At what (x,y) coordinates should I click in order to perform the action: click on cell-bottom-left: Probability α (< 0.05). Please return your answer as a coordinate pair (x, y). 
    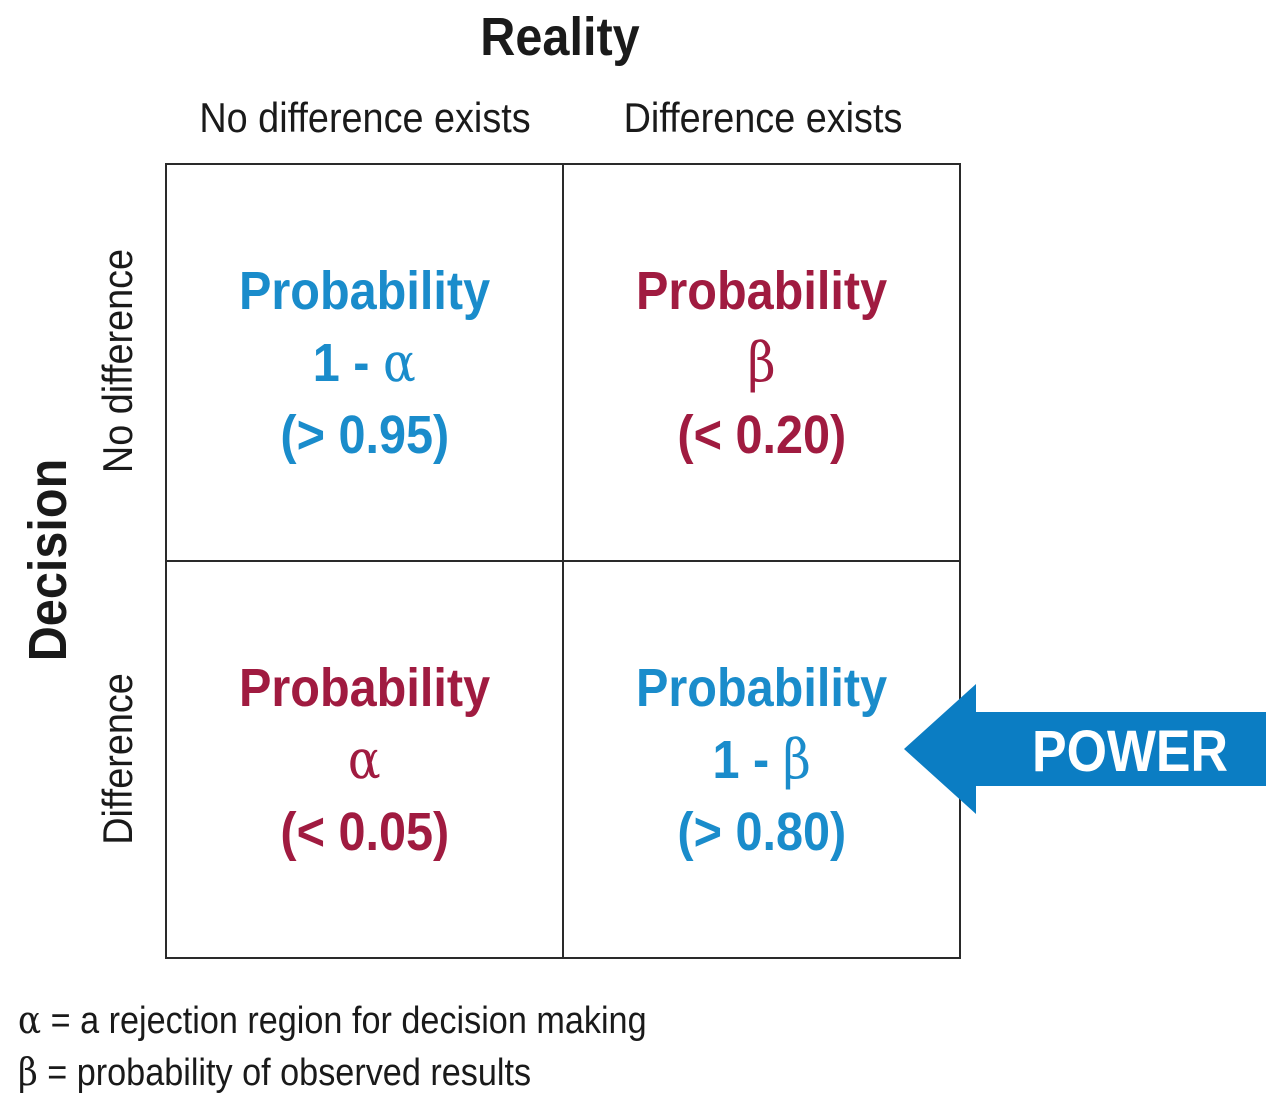
    Looking at the image, I should click on (365, 759).